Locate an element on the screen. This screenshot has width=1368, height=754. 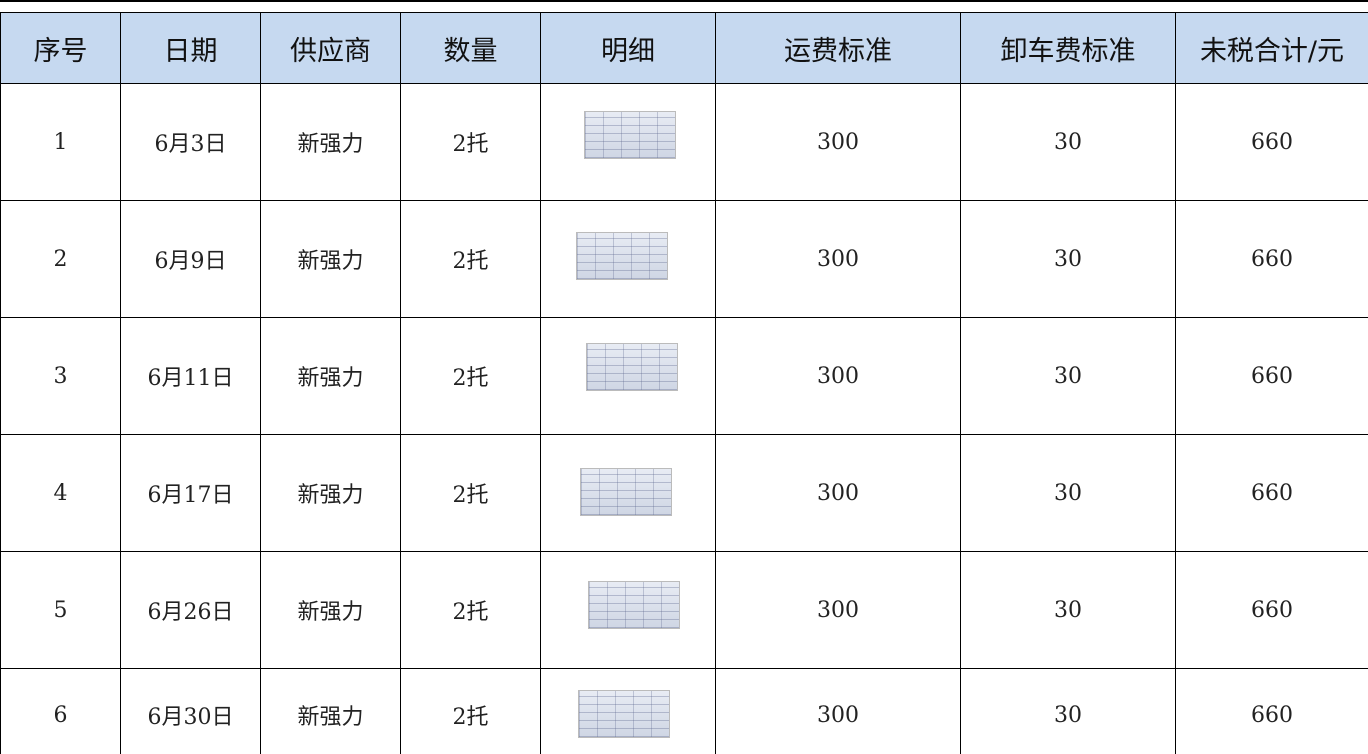
table-cell: 5 is located at coordinates (60, 610).